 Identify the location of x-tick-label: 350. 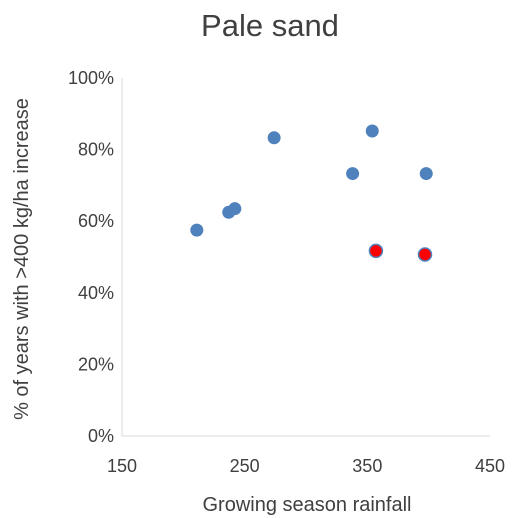
(367, 466).